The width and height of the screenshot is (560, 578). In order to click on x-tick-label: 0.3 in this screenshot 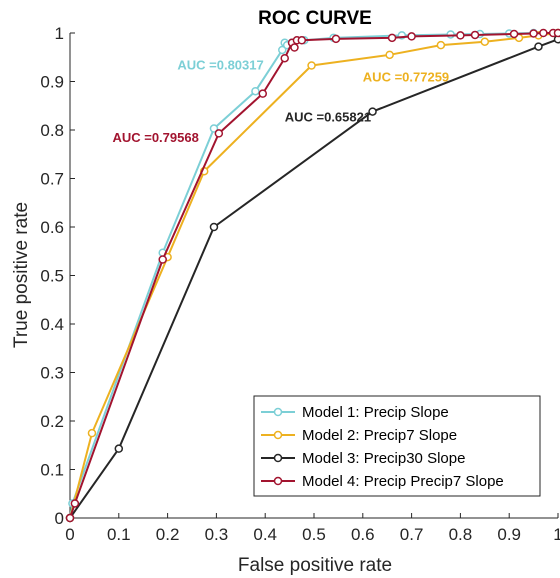, I will do `click(217, 534)`.